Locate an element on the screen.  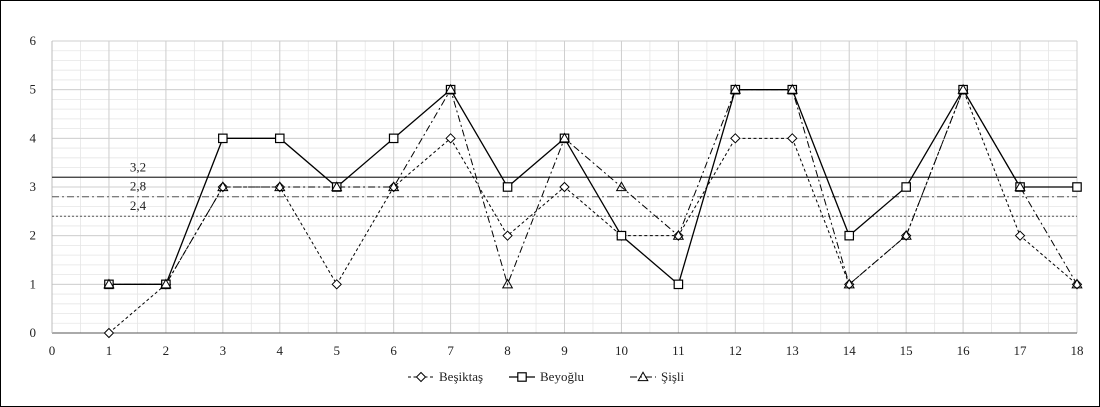
x-tick-label: 1 is located at coordinates (109, 350).